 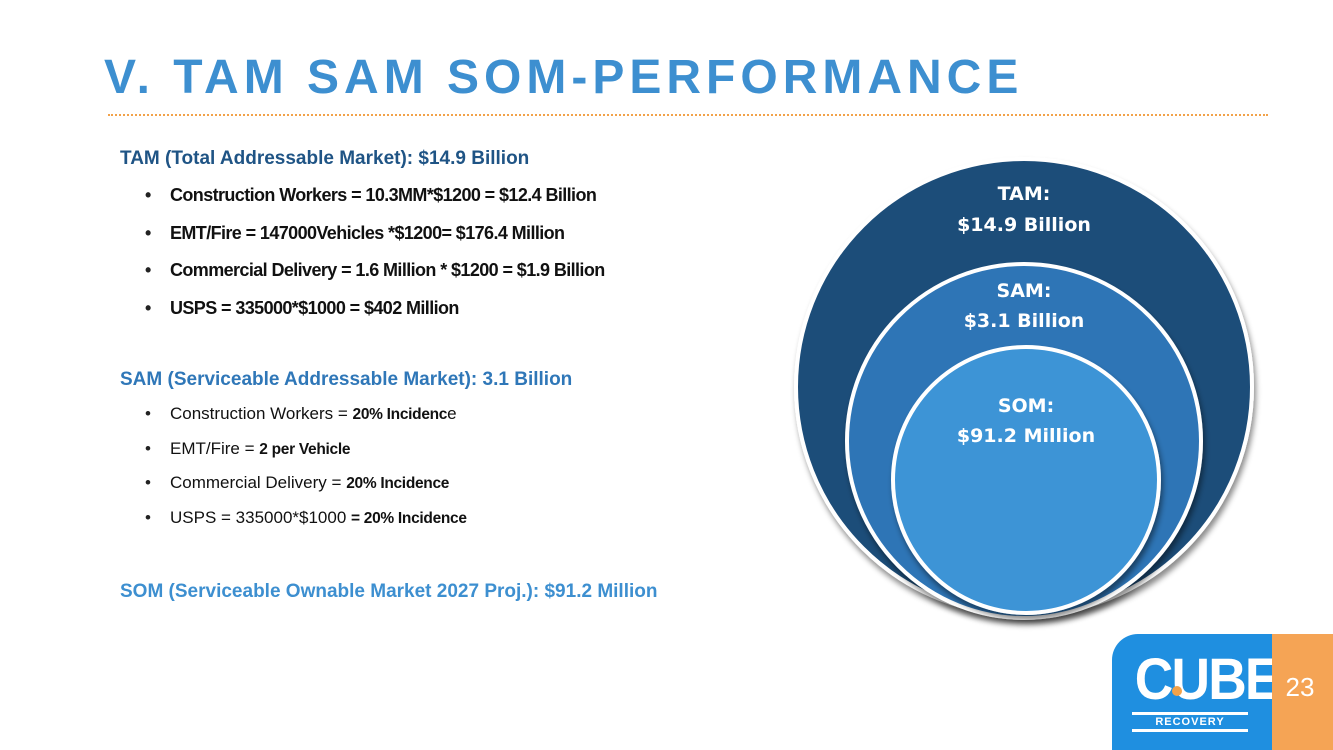 What do you see at coordinates (1026, 406) in the screenshot?
I see `som-circle-label: SOM:` at bounding box center [1026, 406].